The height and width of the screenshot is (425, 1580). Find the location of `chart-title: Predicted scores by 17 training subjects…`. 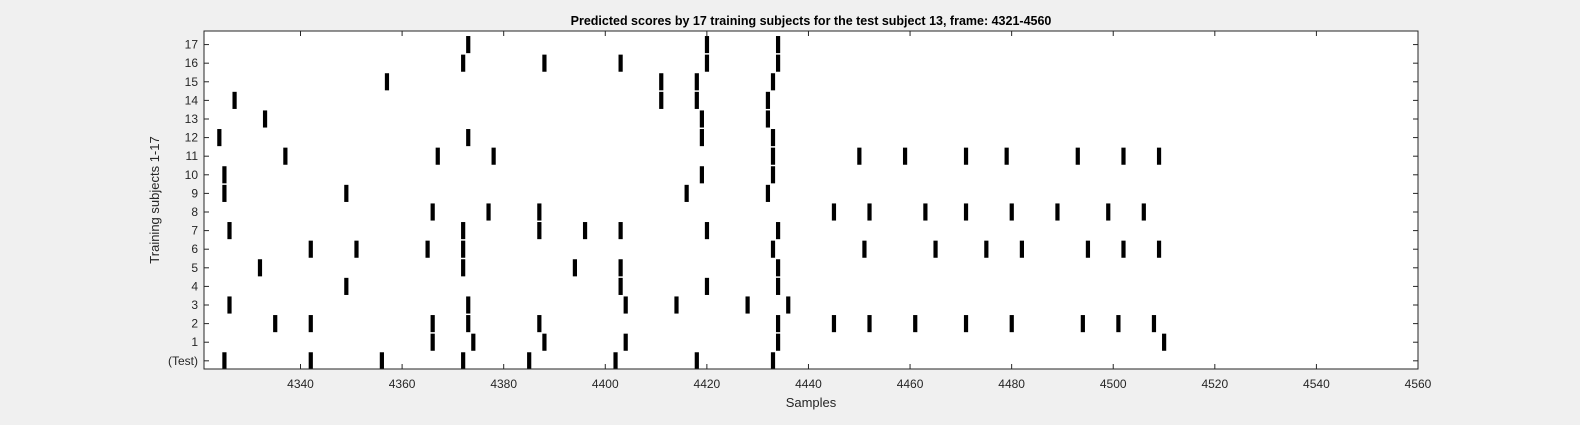

chart-title: Predicted scores by 17 training subjects… is located at coordinates (811, 21).